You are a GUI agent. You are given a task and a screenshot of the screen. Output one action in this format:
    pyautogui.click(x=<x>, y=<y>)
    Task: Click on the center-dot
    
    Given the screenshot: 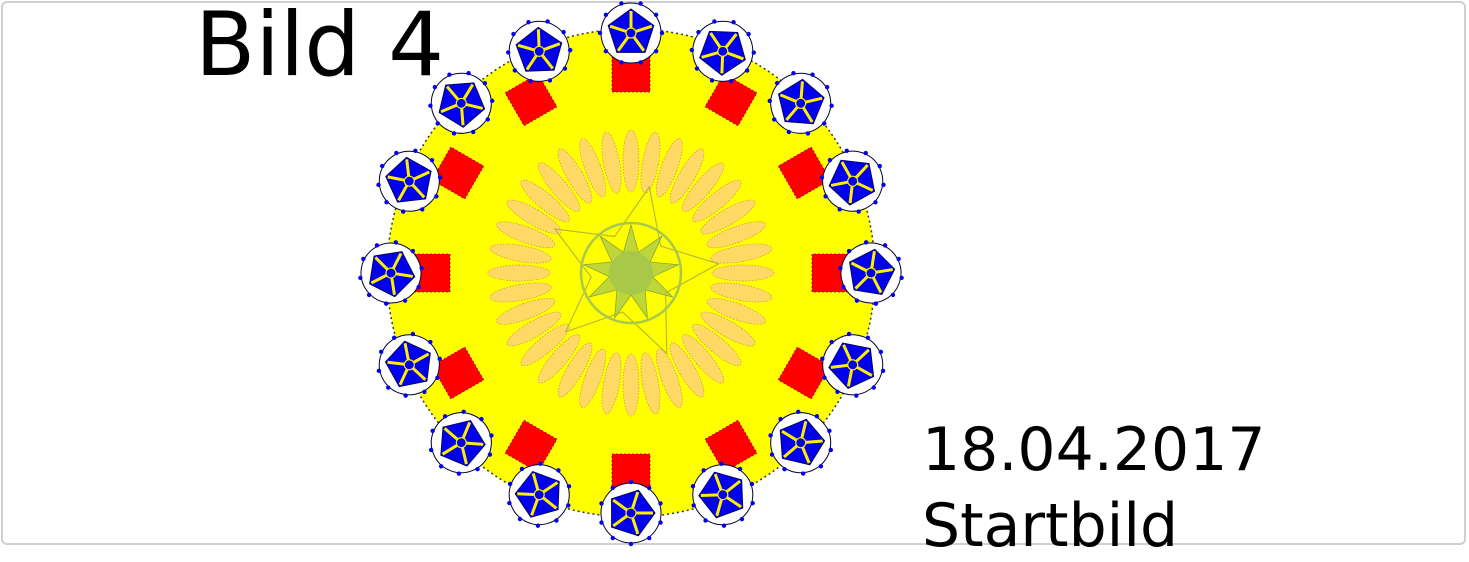 What is the action you would take?
    pyautogui.click(x=631, y=273)
    